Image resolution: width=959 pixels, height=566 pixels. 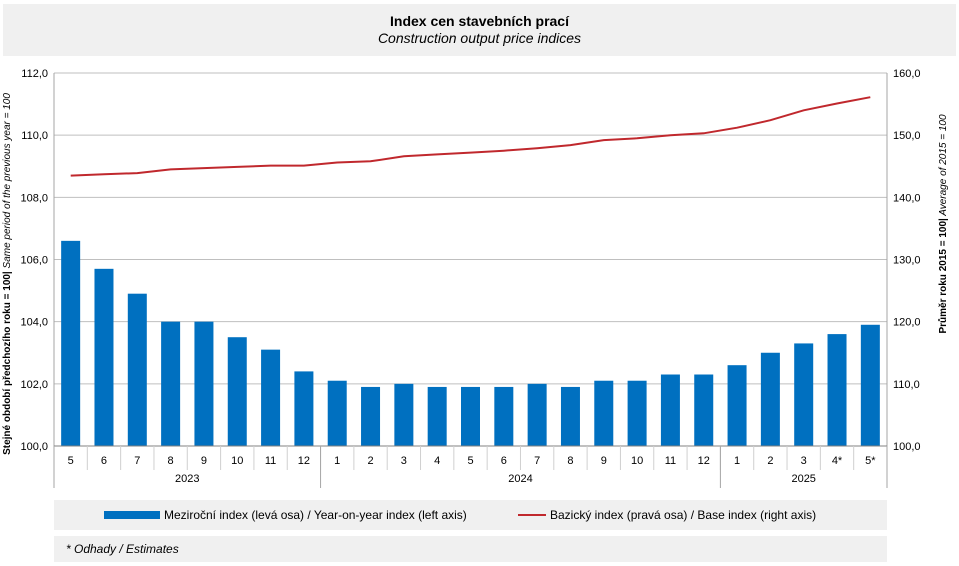 What do you see at coordinates (470, 136) in the screenshot?
I see `base-index-line` at bounding box center [470, 136].